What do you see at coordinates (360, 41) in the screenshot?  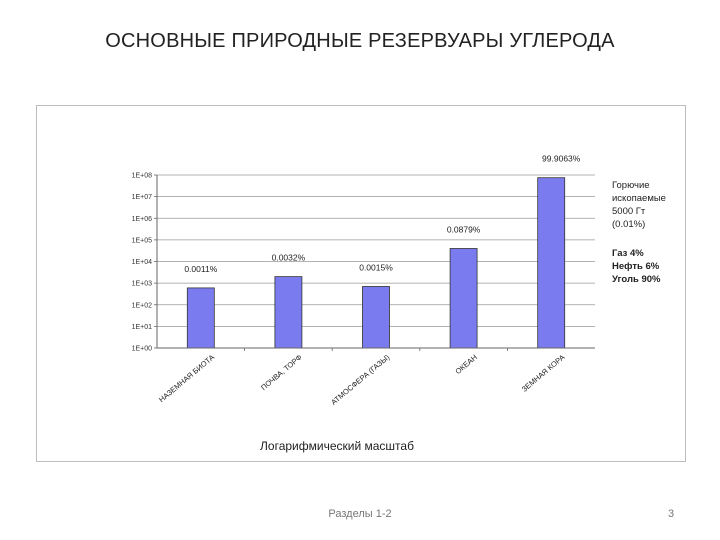 I see `slide-title: ОСНОВНЫЕ ПРИРОДНЫЕ РЕЗЕРВУАРЫ УГЛЕРОДА` at bounding box center [360, 41].